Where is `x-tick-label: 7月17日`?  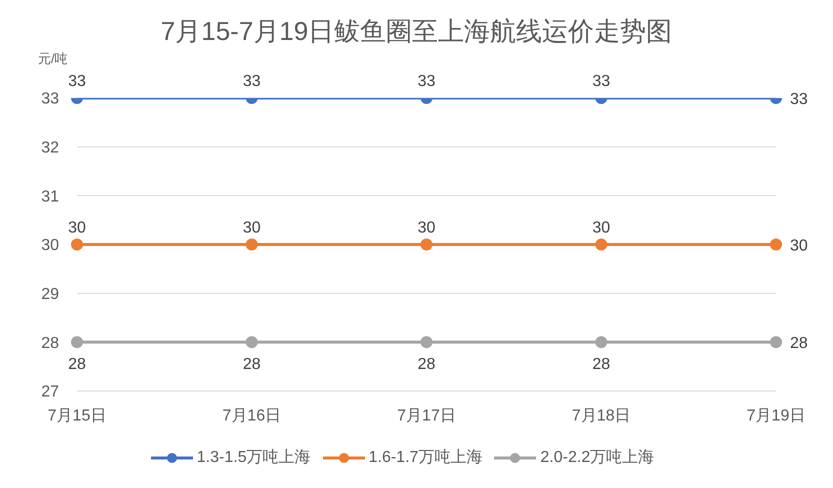
x-tick-label: 7月17日 is located at coordinates (426, 415).